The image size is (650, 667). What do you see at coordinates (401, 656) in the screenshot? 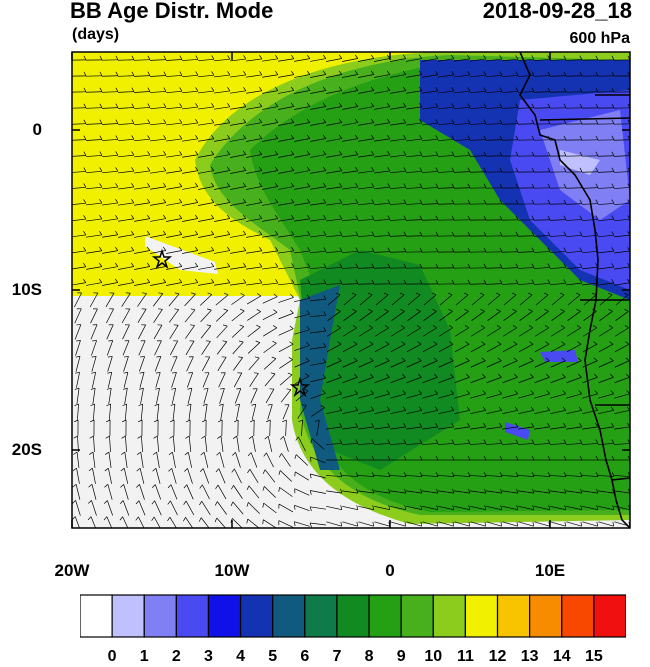
I see `colorbar-tick-label: 9` at bounding box center [401, 656].